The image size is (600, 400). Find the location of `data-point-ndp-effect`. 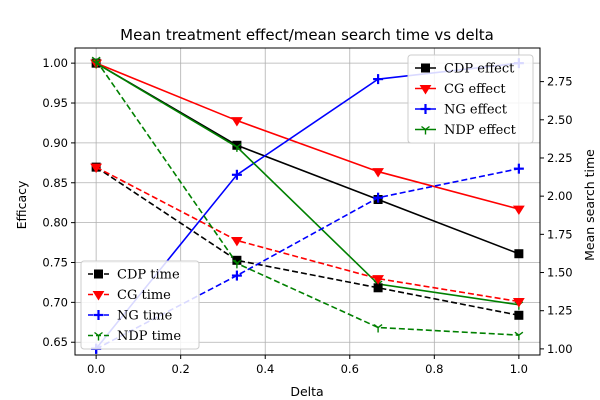

data-point-ndp-effect is located at coordinates (237, 147).